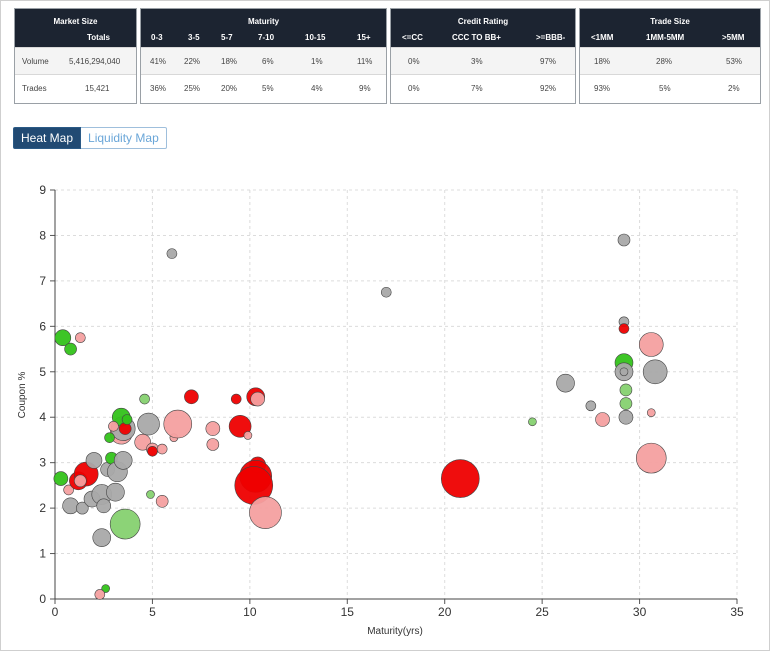  I want to click on x-tick-label: 0, so click(55, 612).